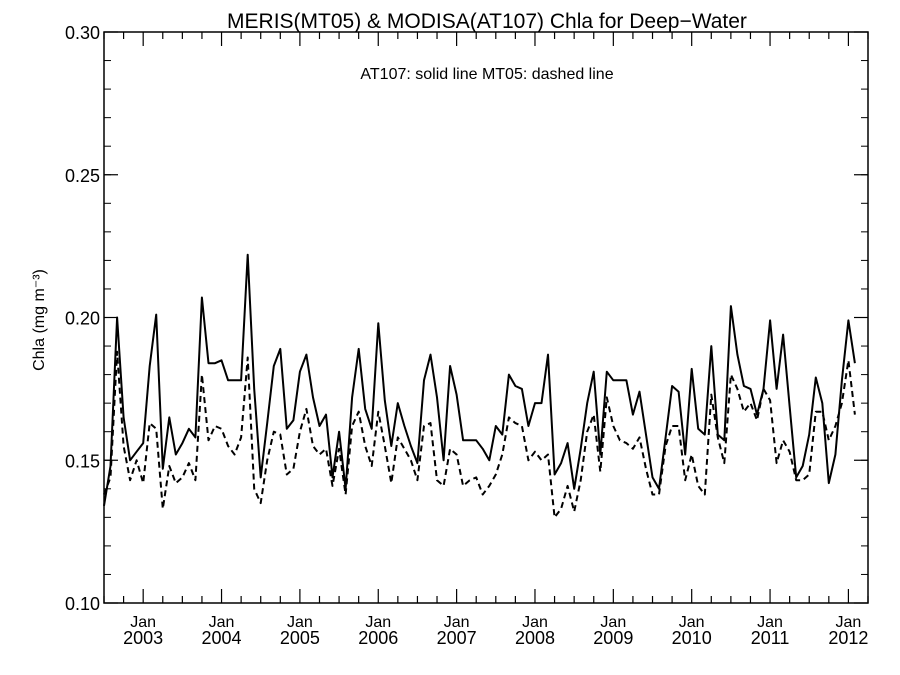  What do you see at coordinates (770, 638) in the screenshot?
I see `x-tick-year-label: 2011` at bounding box center [770, 638].